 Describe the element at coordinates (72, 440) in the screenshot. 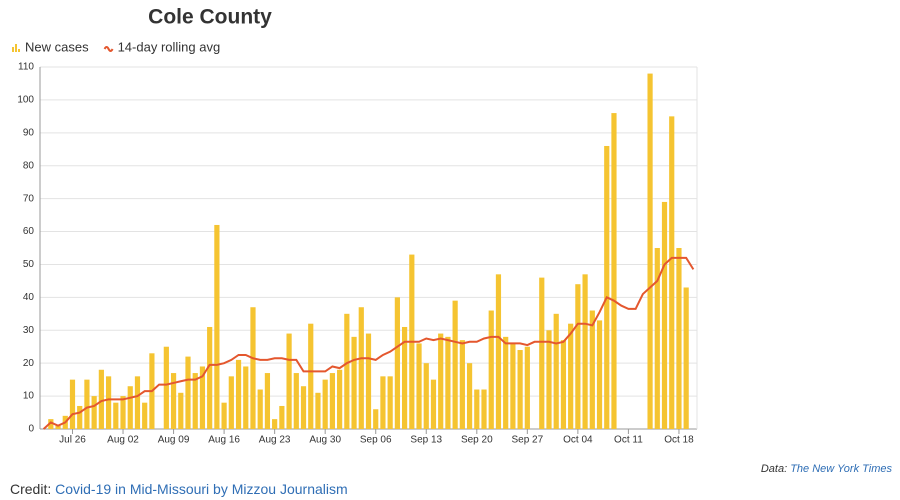

I see `x-tick-label: Jul 26` at that location.